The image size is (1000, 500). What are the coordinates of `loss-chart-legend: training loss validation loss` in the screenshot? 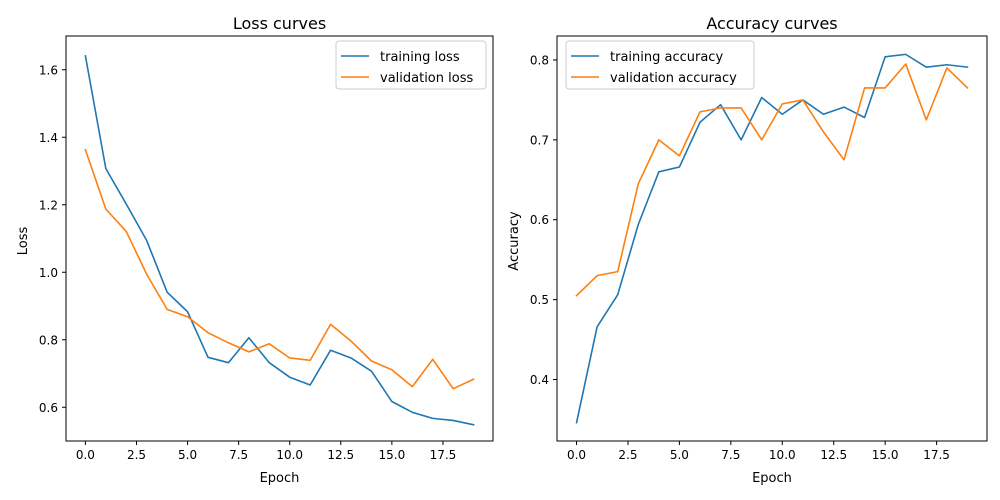 It's located at (411, 65).